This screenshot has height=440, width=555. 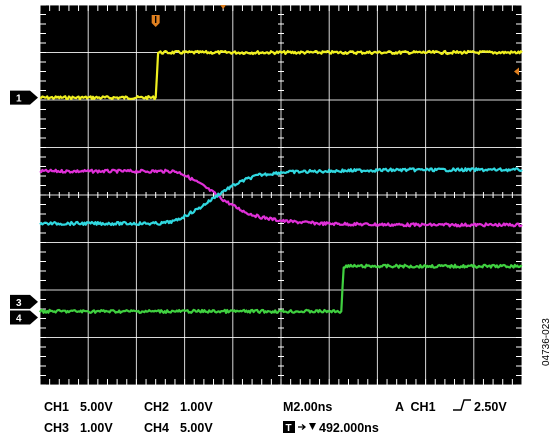 What do you see at coordinates (19, 319) in the screenshot?
I see `channel-marker-label-4: 4` at bounding box center [19, 319].